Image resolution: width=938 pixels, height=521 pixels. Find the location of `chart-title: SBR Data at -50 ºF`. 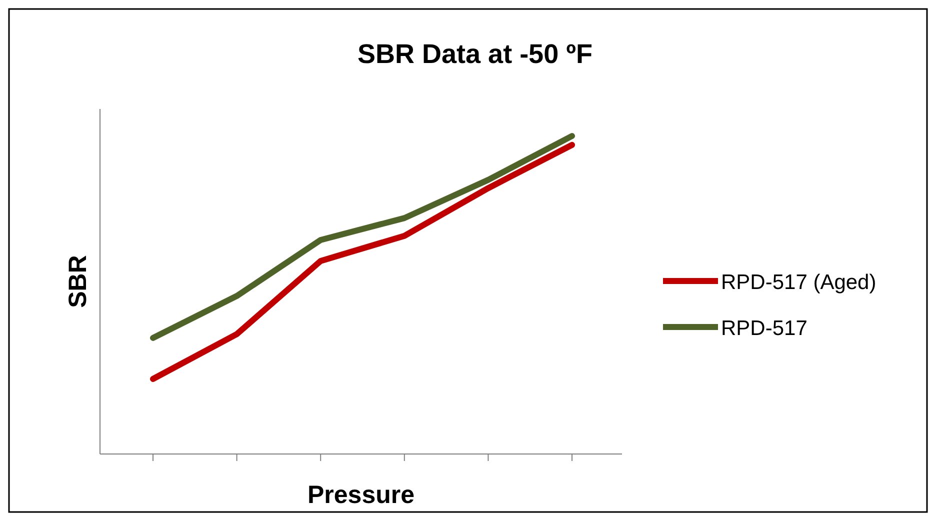

chart-title: SBR Data at -50 ºF is located at coordinates (475, 54).